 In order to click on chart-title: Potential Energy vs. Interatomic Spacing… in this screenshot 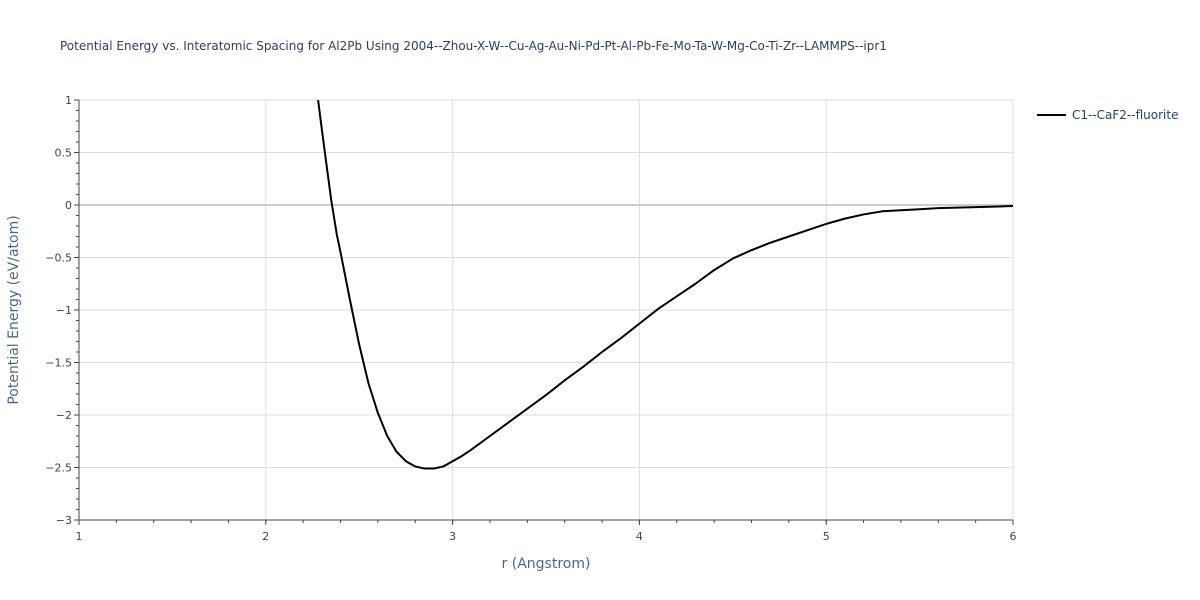, I will do `click(473, 46)`.